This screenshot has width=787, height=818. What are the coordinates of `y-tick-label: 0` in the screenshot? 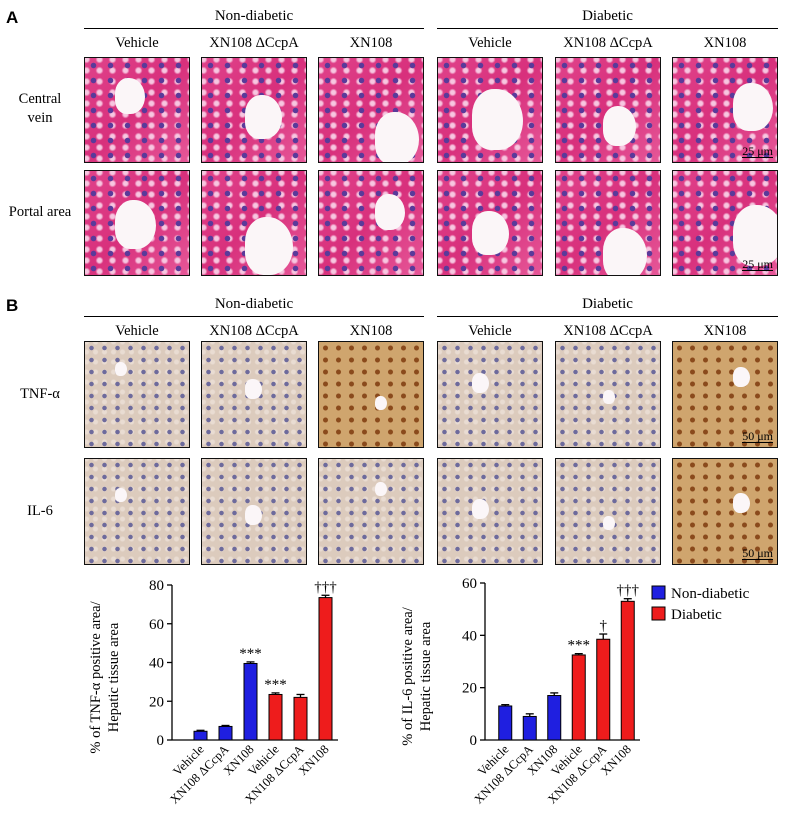 It's located at (474, 741).